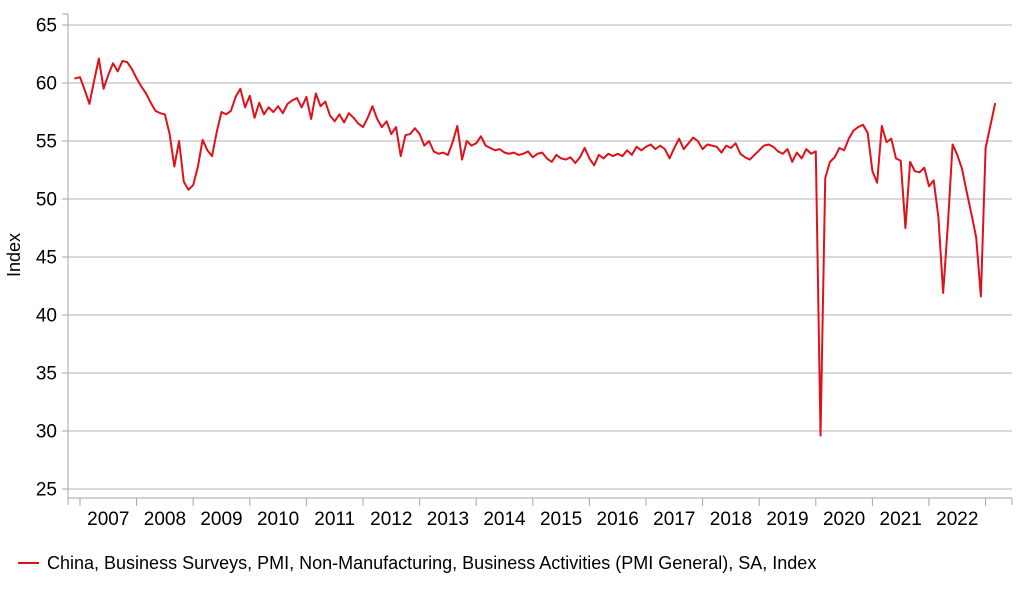 This screenshot has width=1022, height=597. What do you see at coordinates (46, 374) in the screenshot?
I see `y-tick-label: 35` at bounding box center [46, 374].